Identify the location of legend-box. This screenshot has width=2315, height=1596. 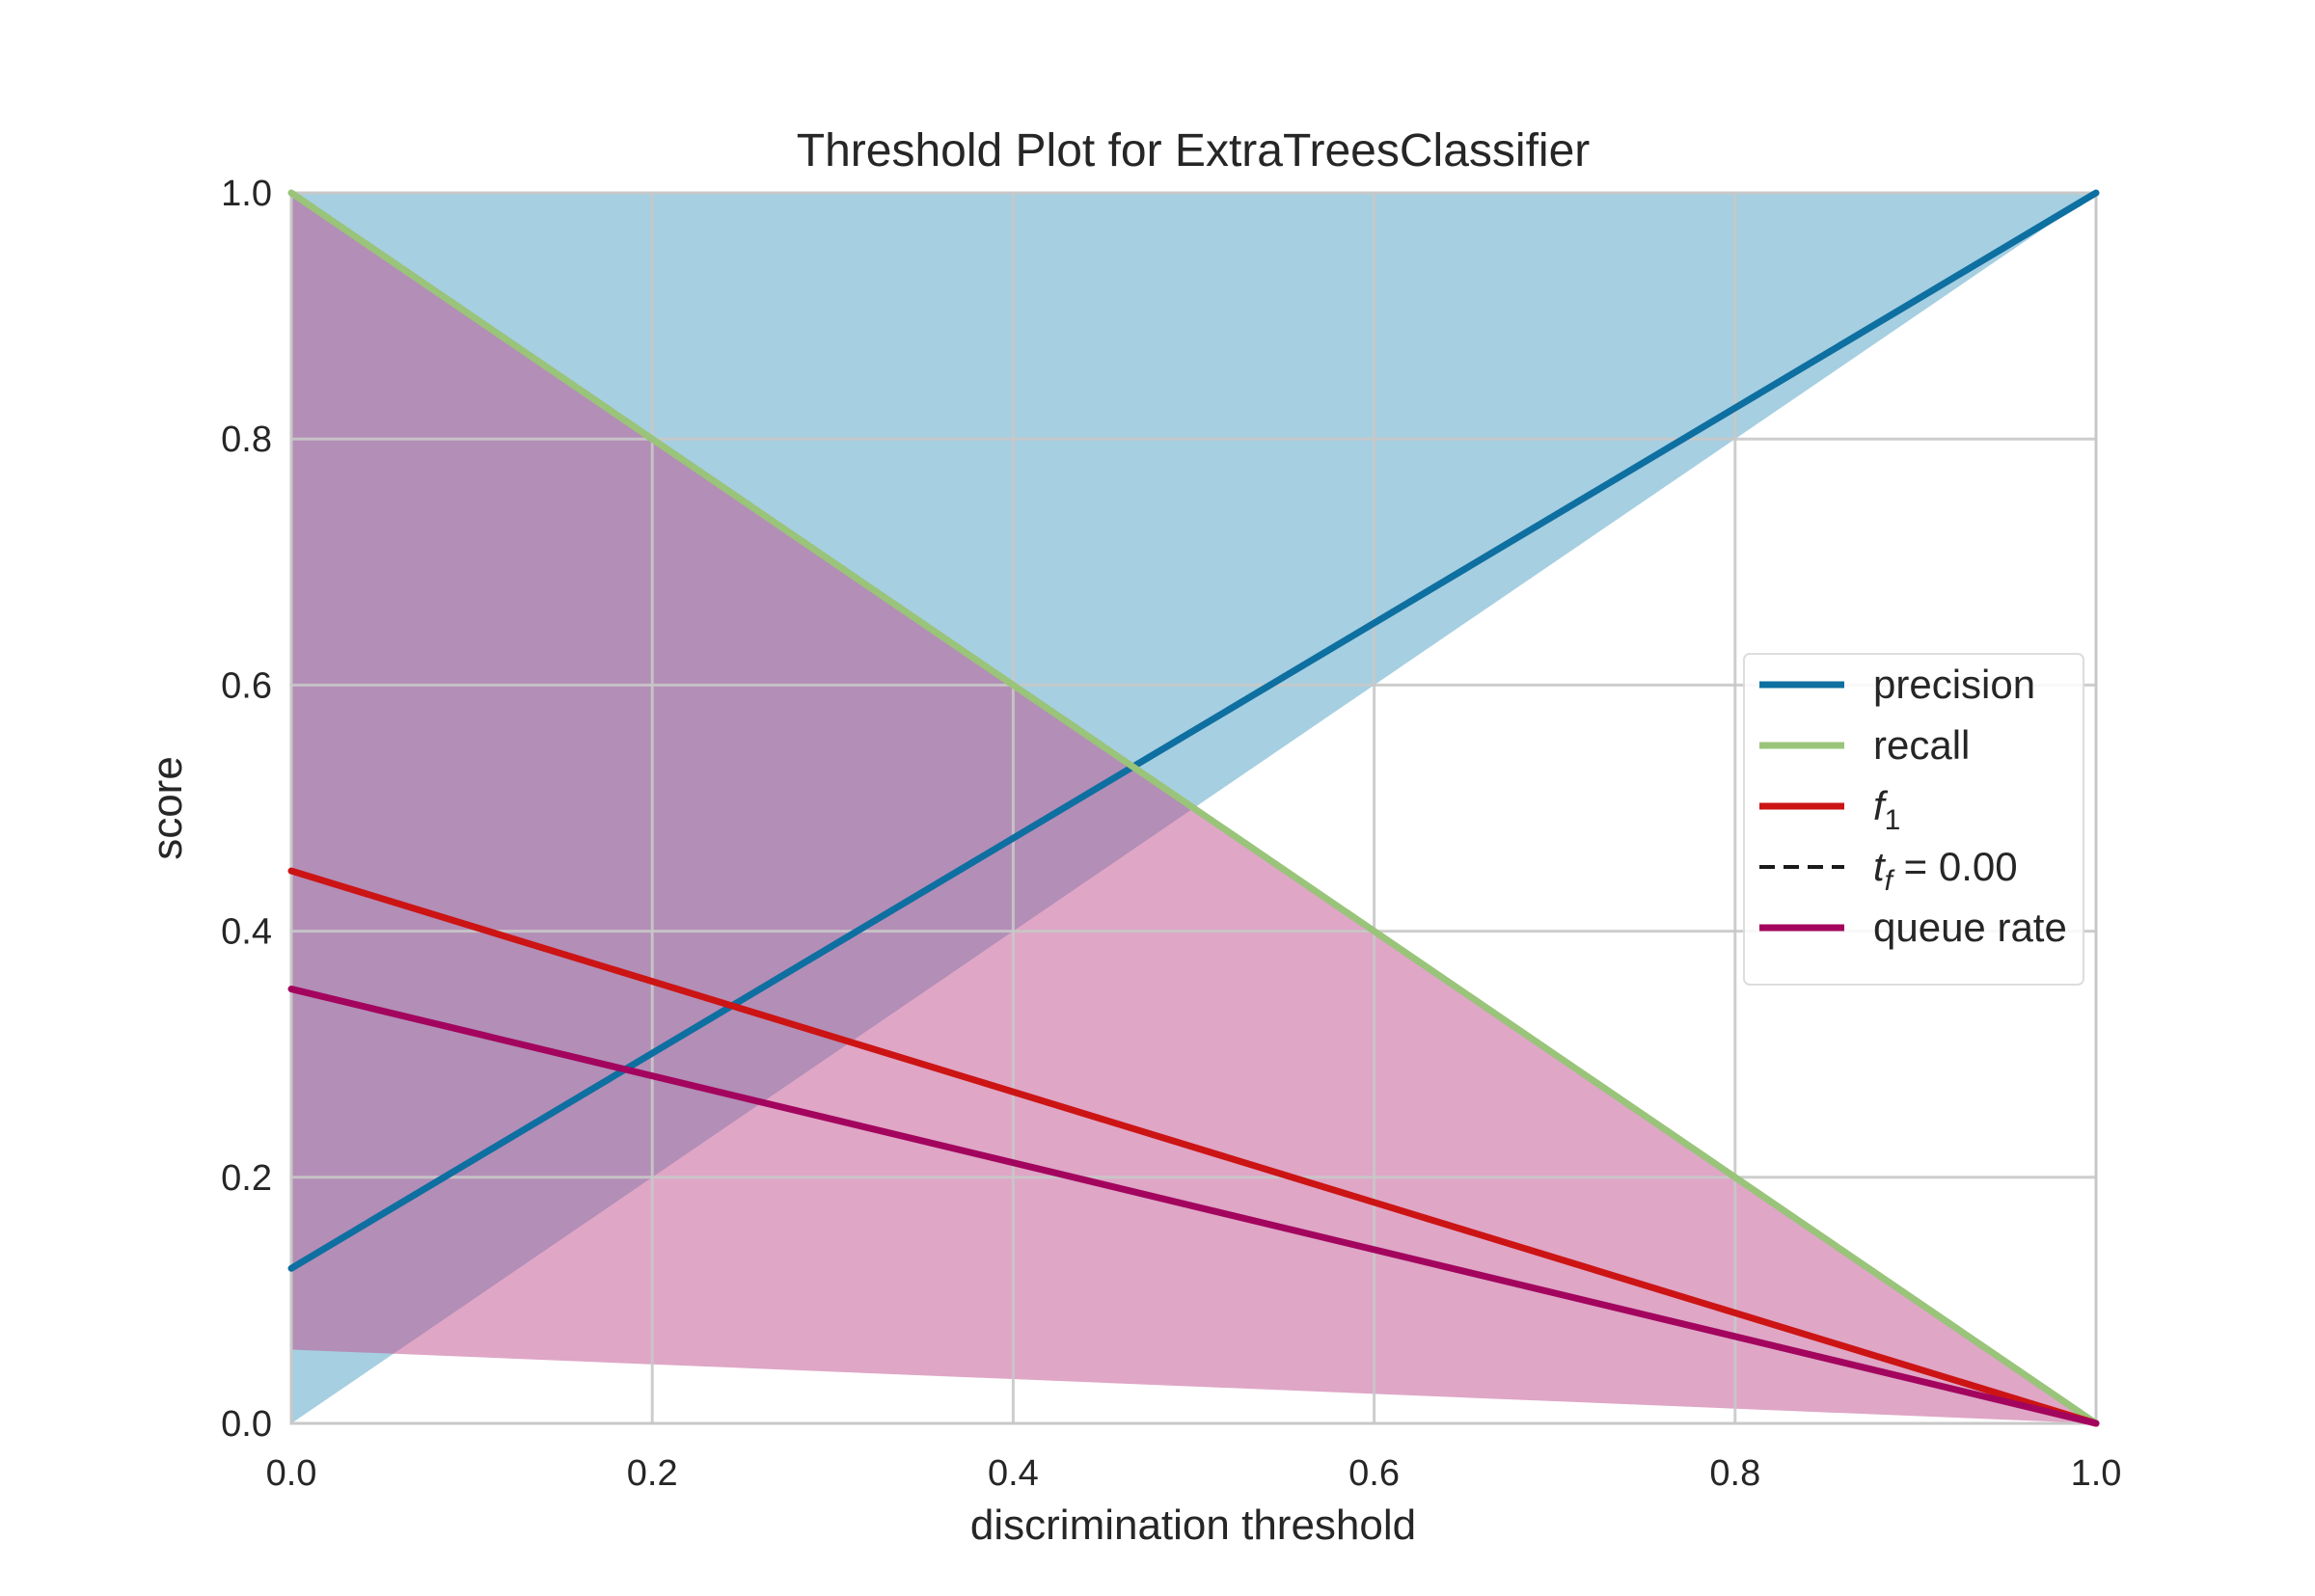
(1914, 819).